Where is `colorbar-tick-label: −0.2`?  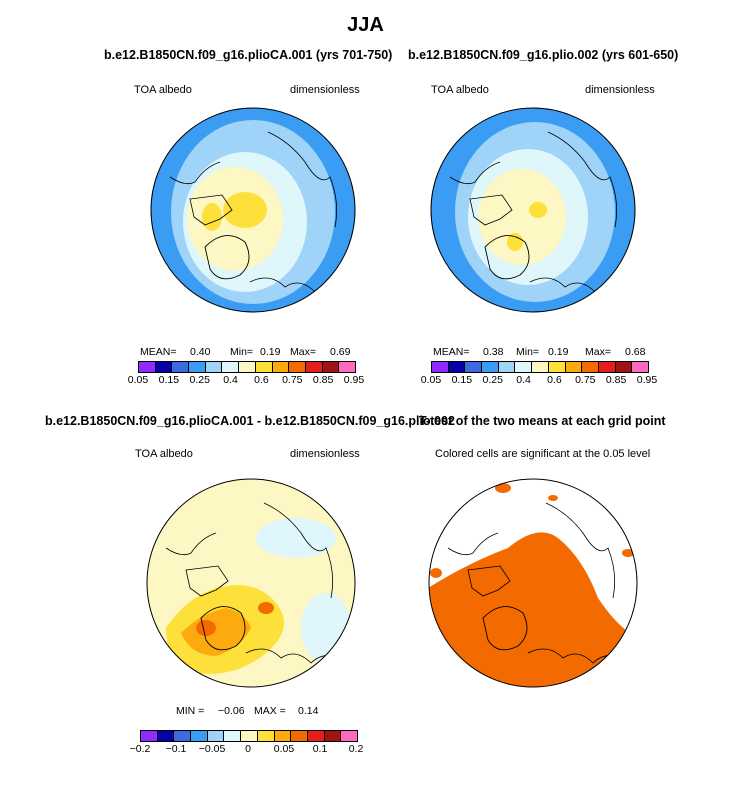
colorbar-tick-label: −0.2 is located at coordinates (140, 749).